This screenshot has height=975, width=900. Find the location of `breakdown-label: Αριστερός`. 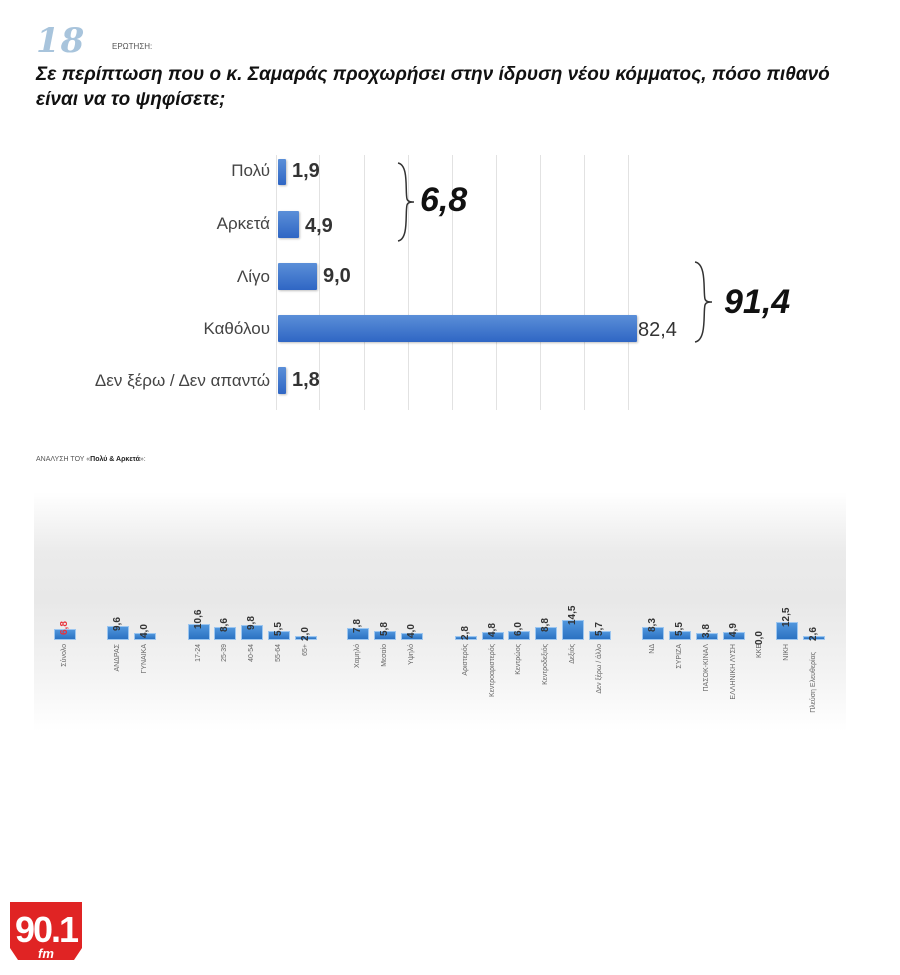

breakdown-label: Αριστερός is located at coordinates (465, 660).